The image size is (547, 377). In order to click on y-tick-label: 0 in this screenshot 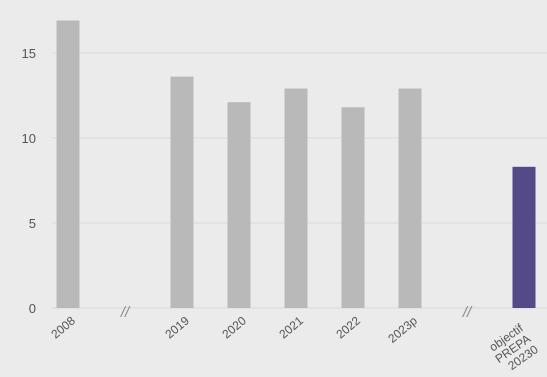, I will do `click(32, 308)`.